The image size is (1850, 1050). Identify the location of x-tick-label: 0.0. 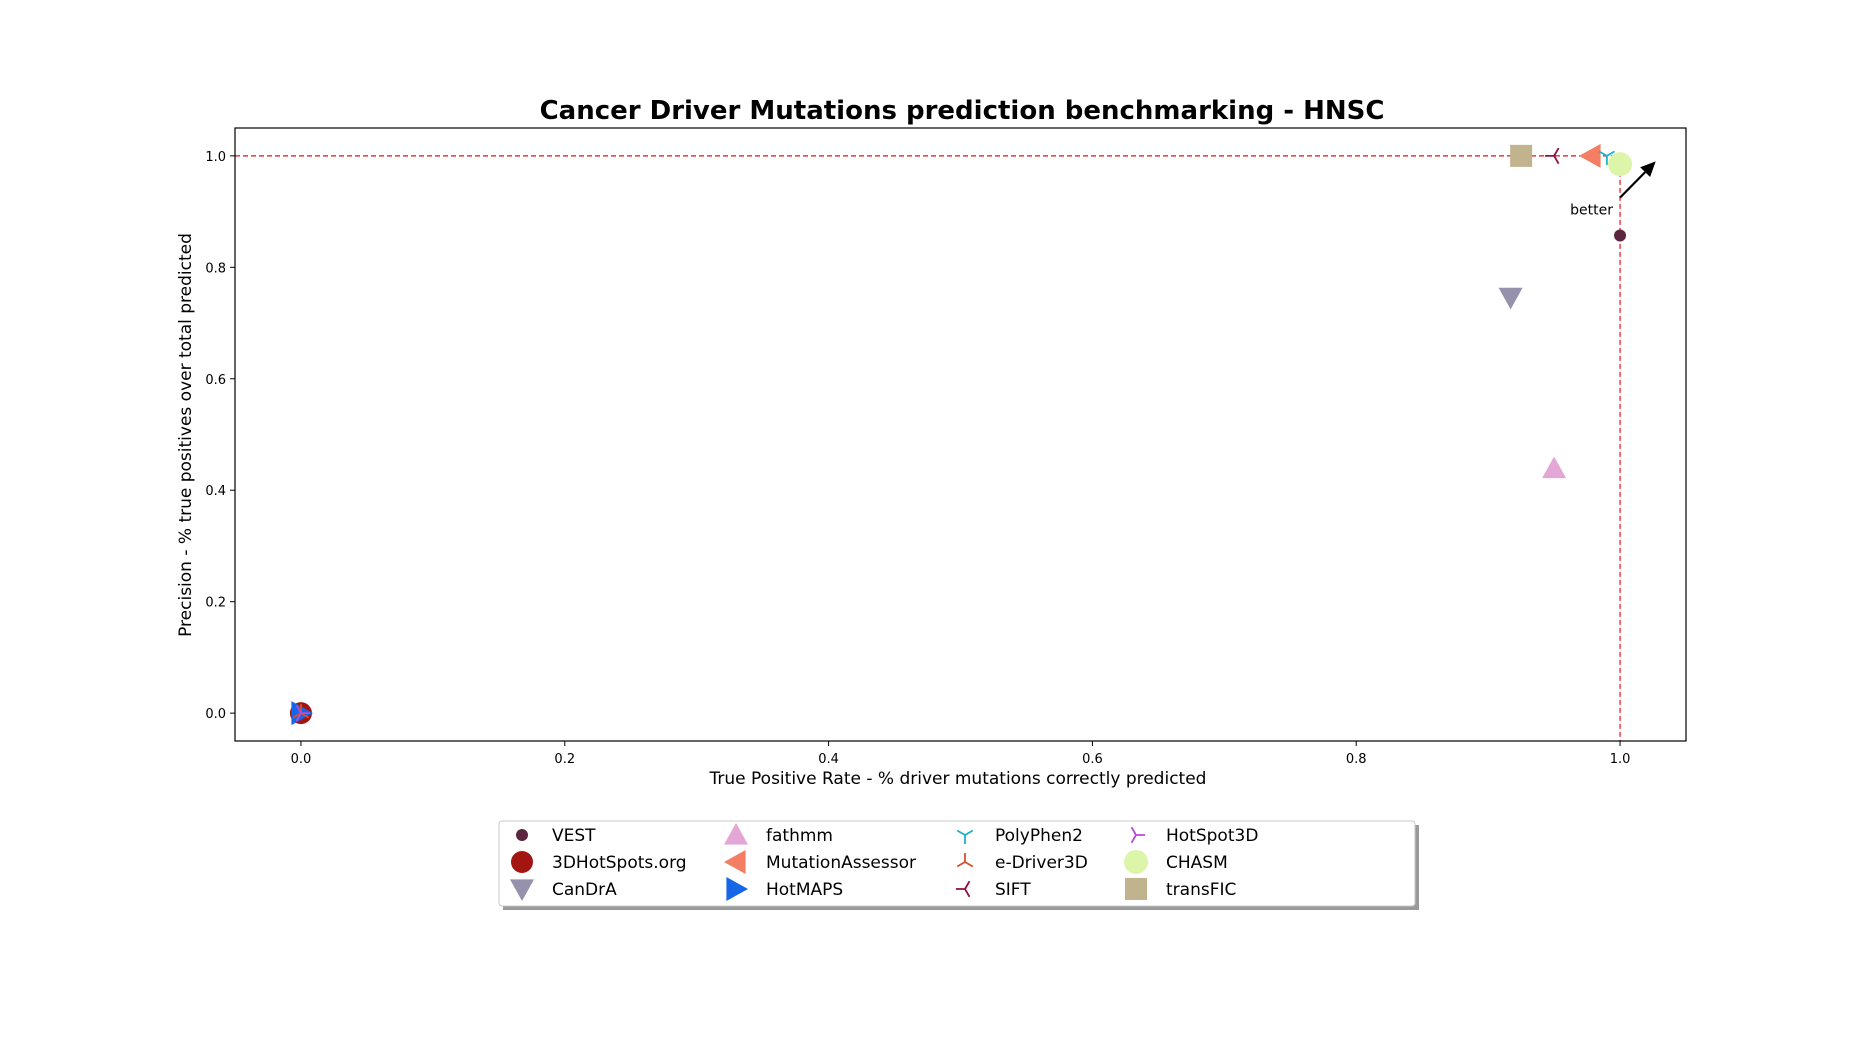
(301, 759).